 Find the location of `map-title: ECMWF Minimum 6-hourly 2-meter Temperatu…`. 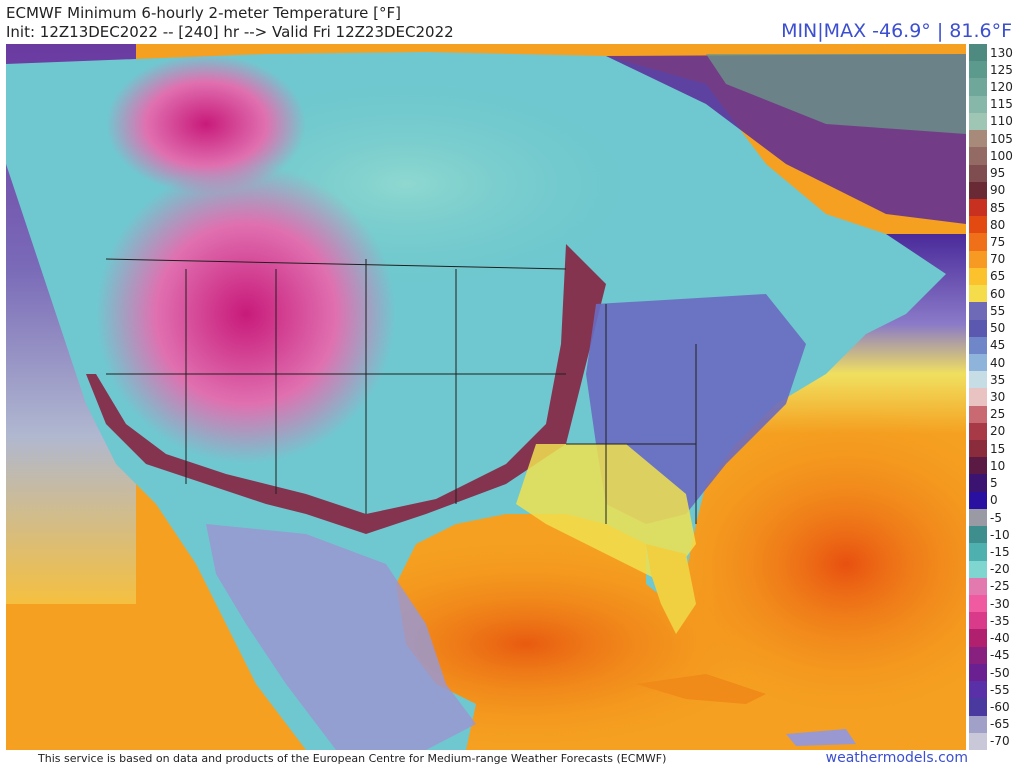

map-title: ECMWF Minimum 6-hourly 2-meter Temperatu… is located at coordinates (203, 13).